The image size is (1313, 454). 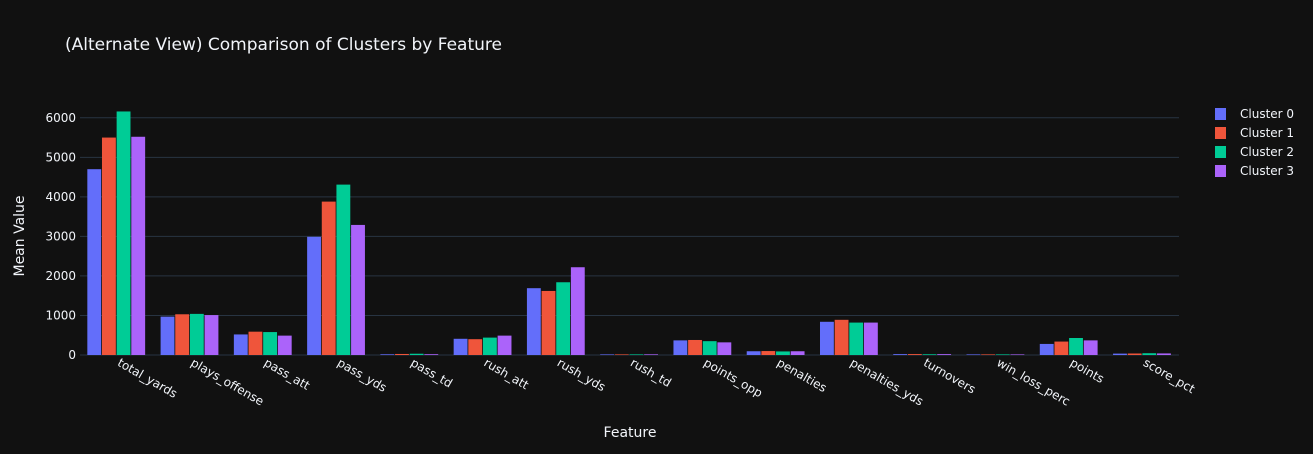 What do you see at coordinates (506, 373) in the screenshot?
I see `x-tick-label: rush_att` at bounding box center [506, 373].